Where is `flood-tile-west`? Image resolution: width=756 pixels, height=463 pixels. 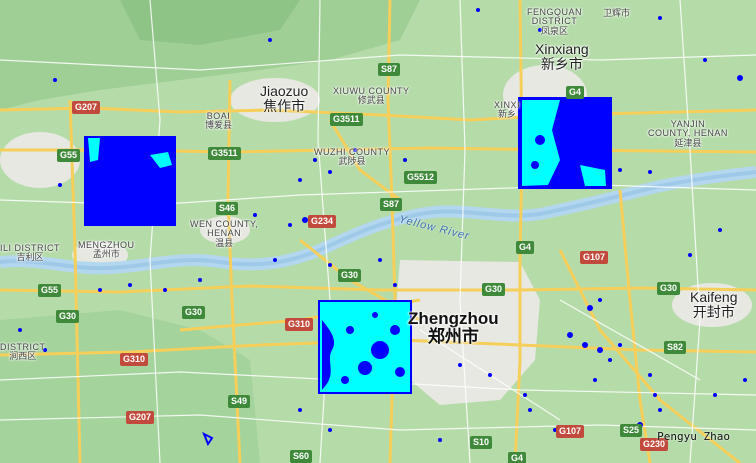
flood-tile-west is located at coordinates (130, 181).